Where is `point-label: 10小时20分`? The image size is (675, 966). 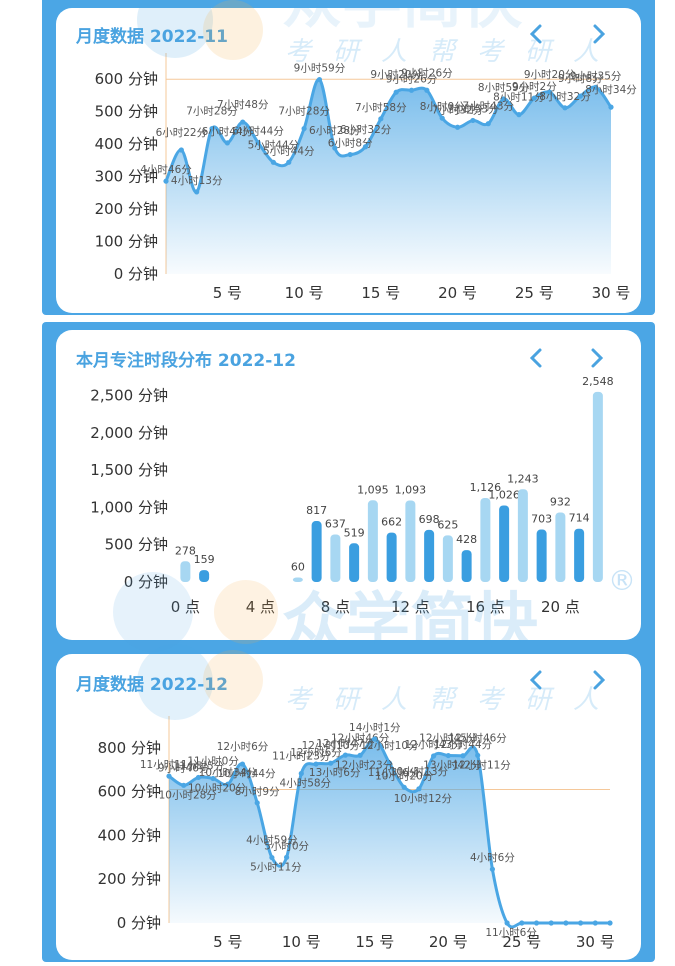
point-label: 10小时20分 is located at coordinates (404, 776).